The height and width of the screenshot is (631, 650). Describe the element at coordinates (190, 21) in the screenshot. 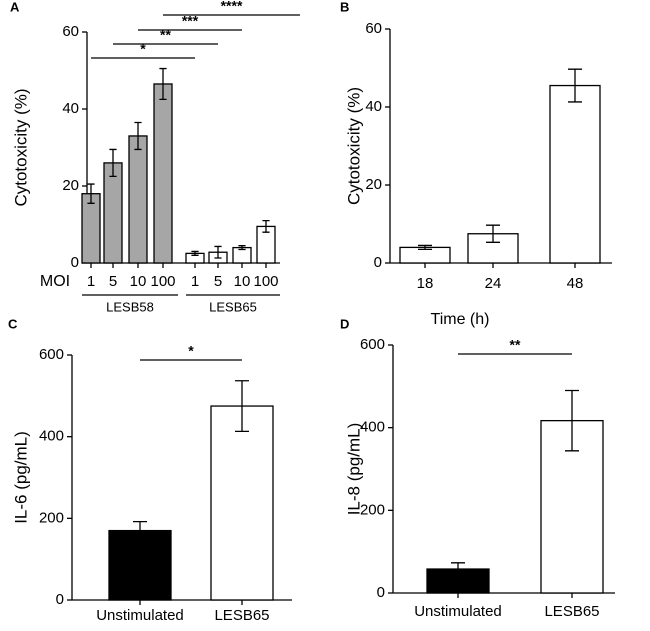

I see `significance-label: ***` at that location.